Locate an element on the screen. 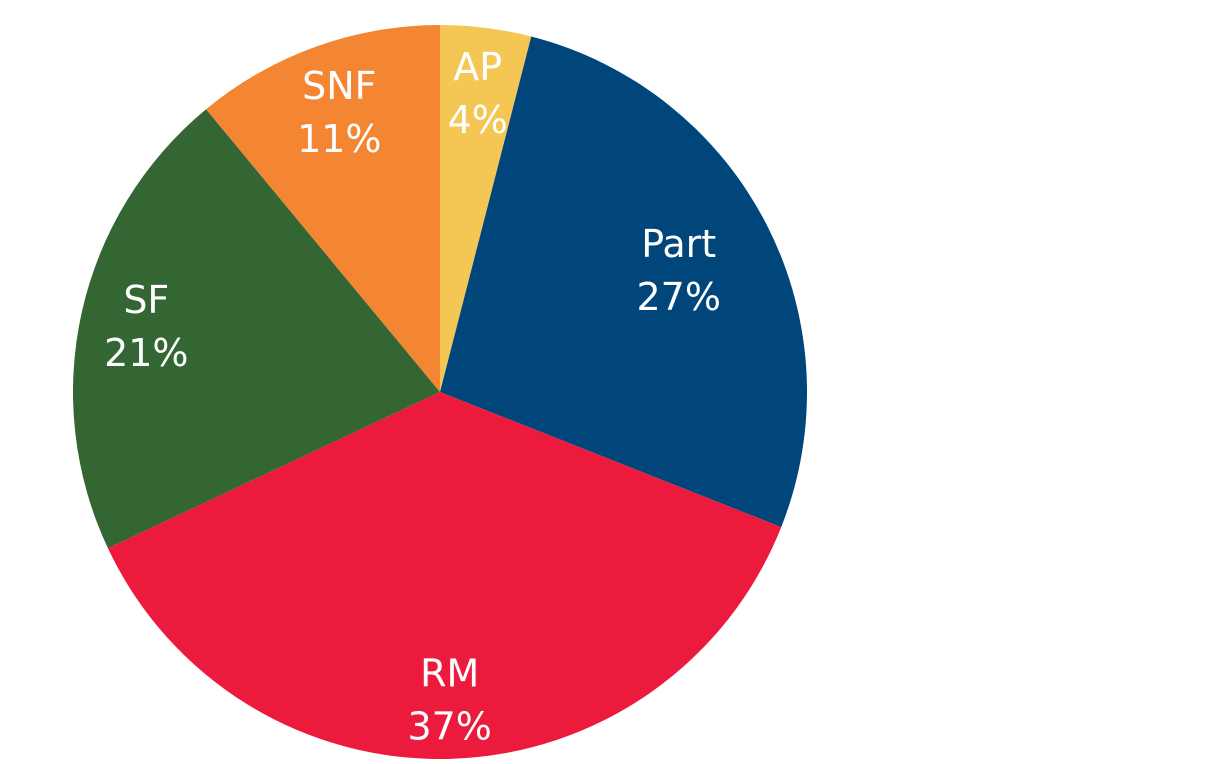 This screenshot has width=1224, height=764. slice-value-ap: 4% is located at coordinates (478, 120).